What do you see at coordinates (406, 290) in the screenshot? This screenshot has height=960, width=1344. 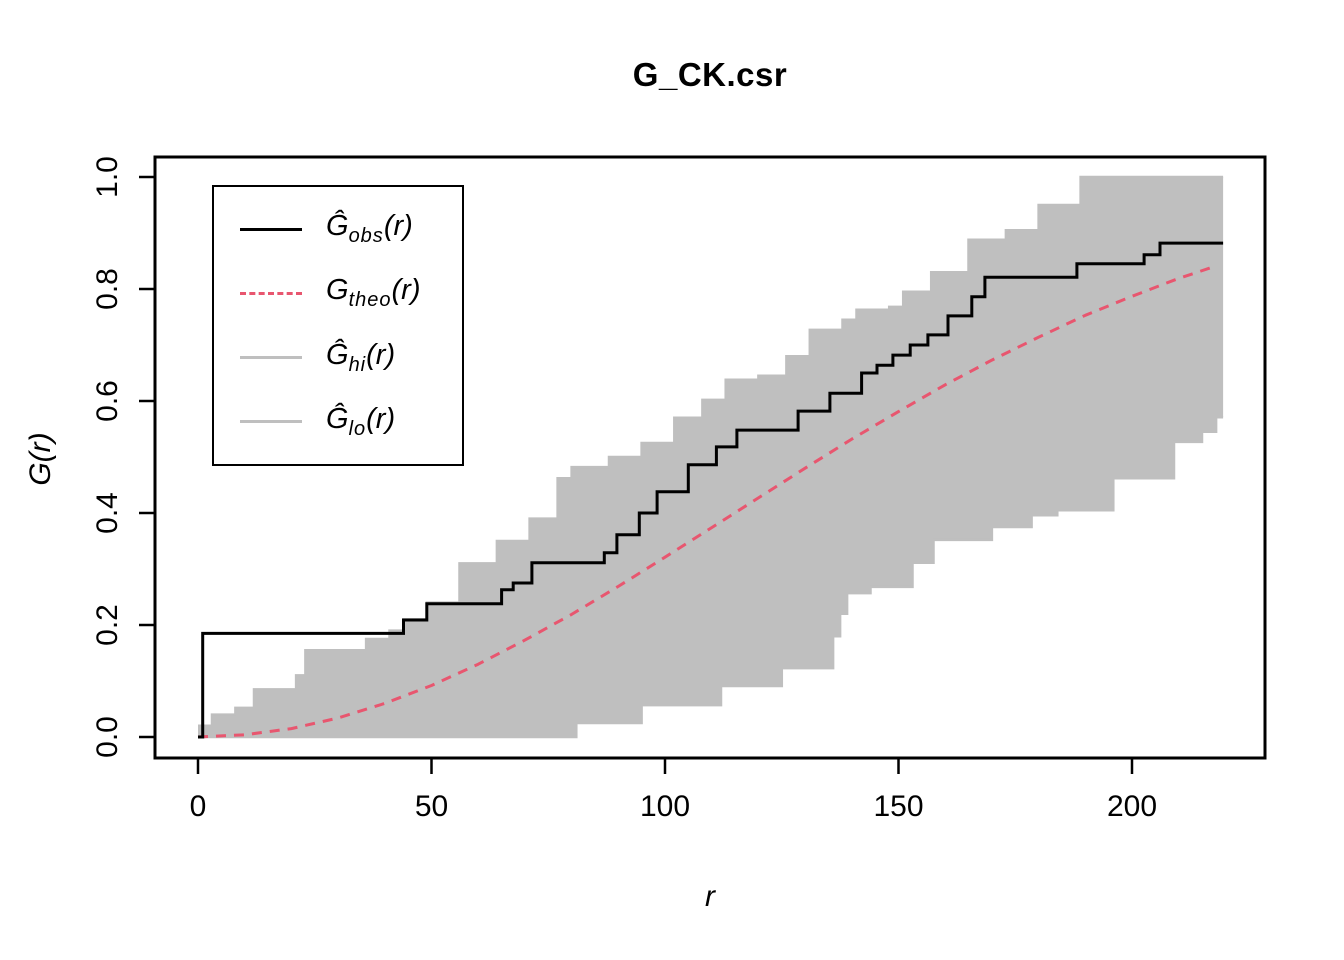 I see `legend-label-theo-arg: (r)` at bounding box center [406, 290].